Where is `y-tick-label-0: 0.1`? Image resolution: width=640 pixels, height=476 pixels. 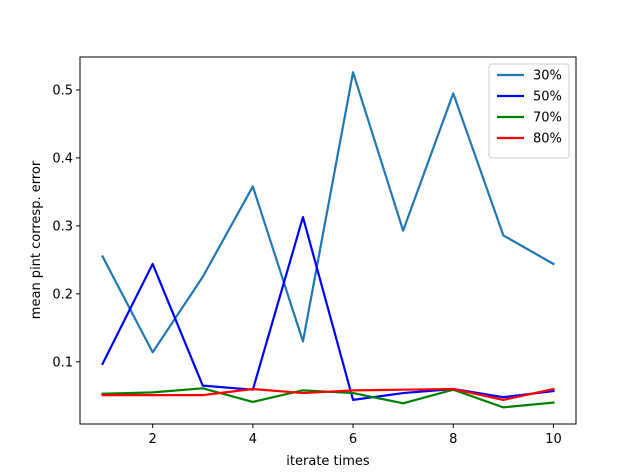
y-tick-label-0: 0.1 is located at coordinates (62, 362).